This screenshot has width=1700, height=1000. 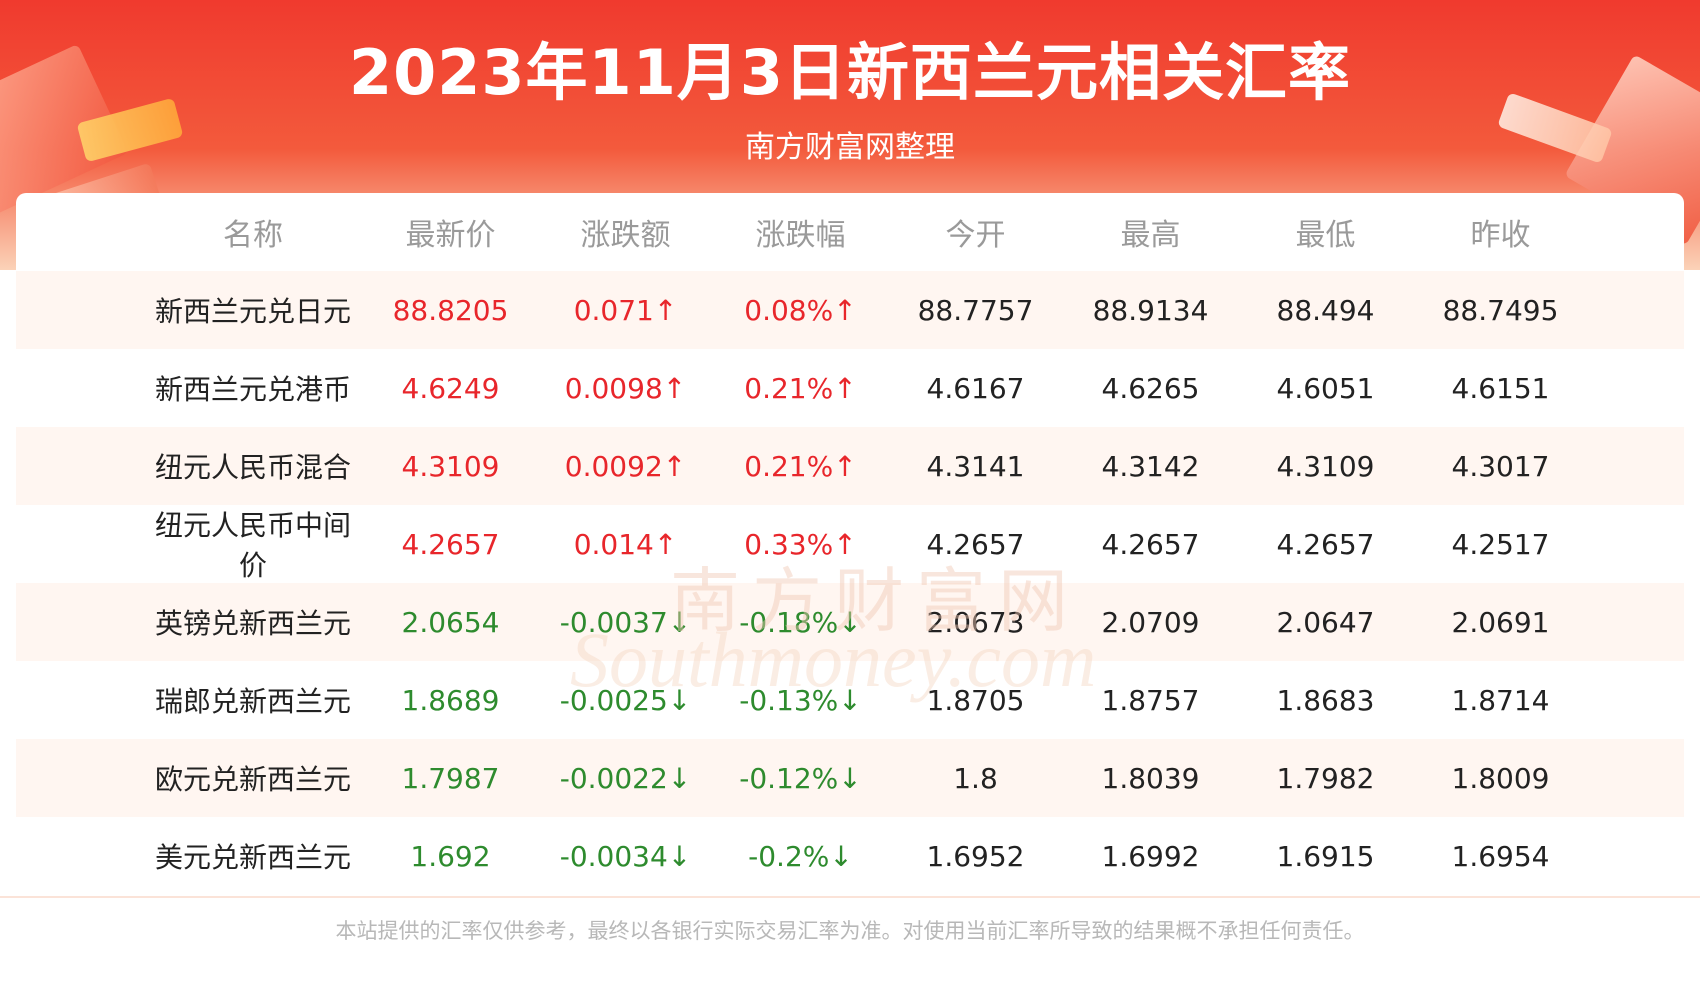 What do you see at coordinates (1500, 544) in the screenshot?
I see `cell-prev: 4.2517` at bounding box center [1500, 544].